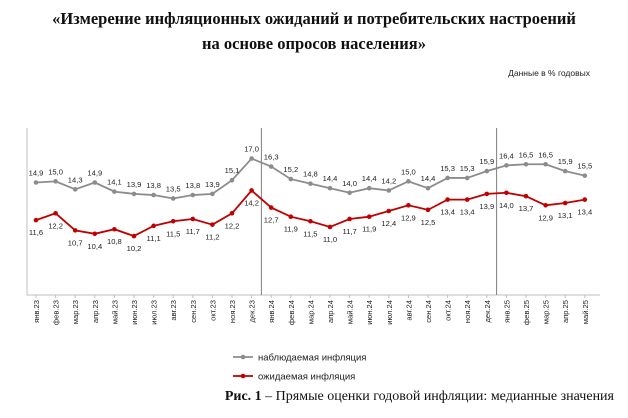  What do you see at coordinates (487, 311) in the screenshot?
I see `x-tick-label: дек.24` at bounding box center [487, 311].